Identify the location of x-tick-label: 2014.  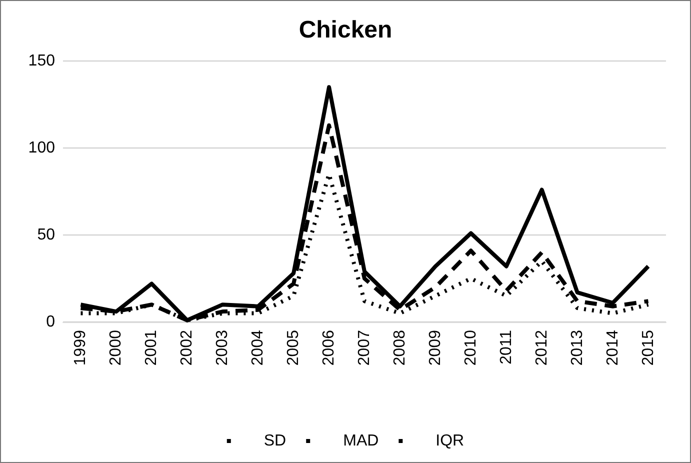
(613, 348).